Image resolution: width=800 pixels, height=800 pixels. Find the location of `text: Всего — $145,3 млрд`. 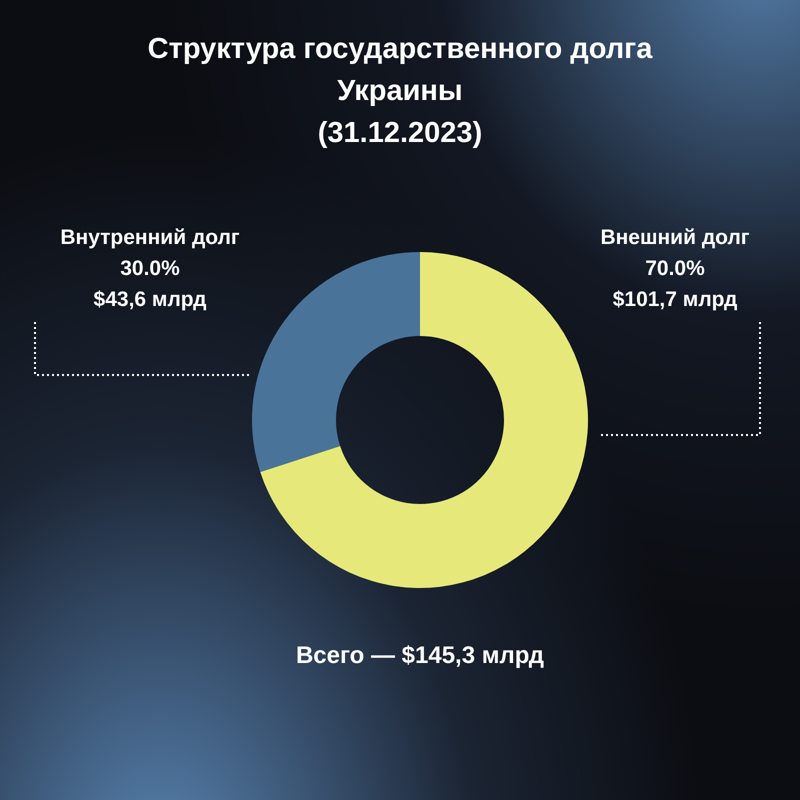

text: Всего — $145,3 млрд is located at coordinates (420, 656).